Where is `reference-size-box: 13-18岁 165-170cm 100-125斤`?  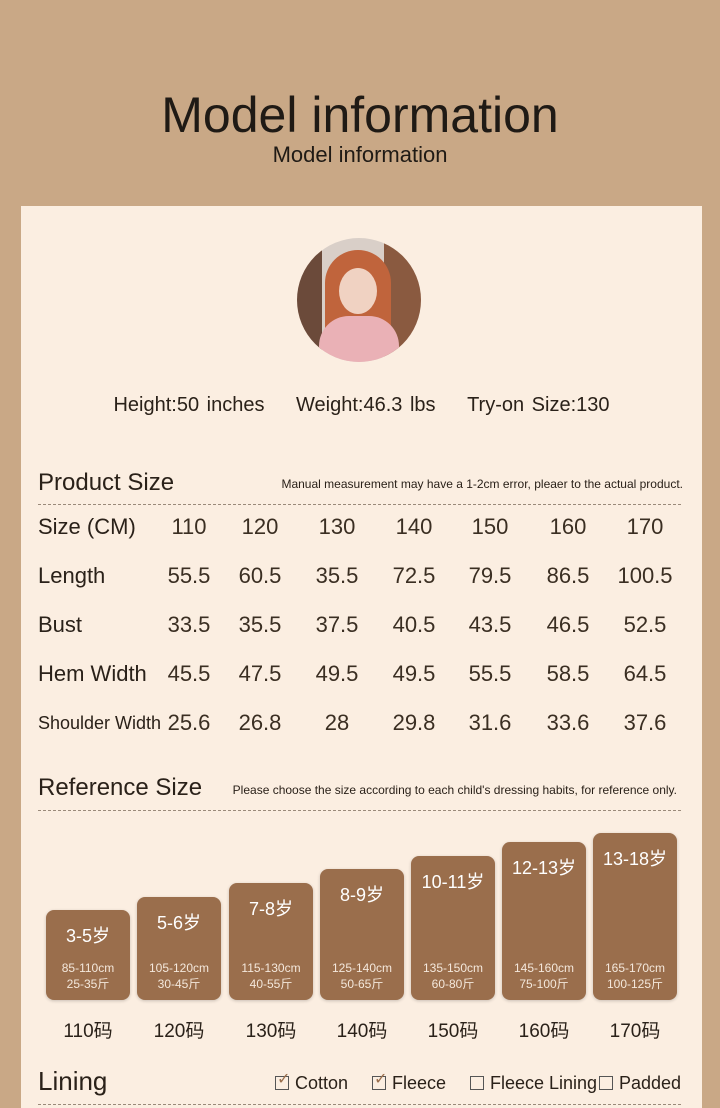 reference-size-box: 13-18岁 165-170cm 100-125斤 is located at coordinates (635, 916).